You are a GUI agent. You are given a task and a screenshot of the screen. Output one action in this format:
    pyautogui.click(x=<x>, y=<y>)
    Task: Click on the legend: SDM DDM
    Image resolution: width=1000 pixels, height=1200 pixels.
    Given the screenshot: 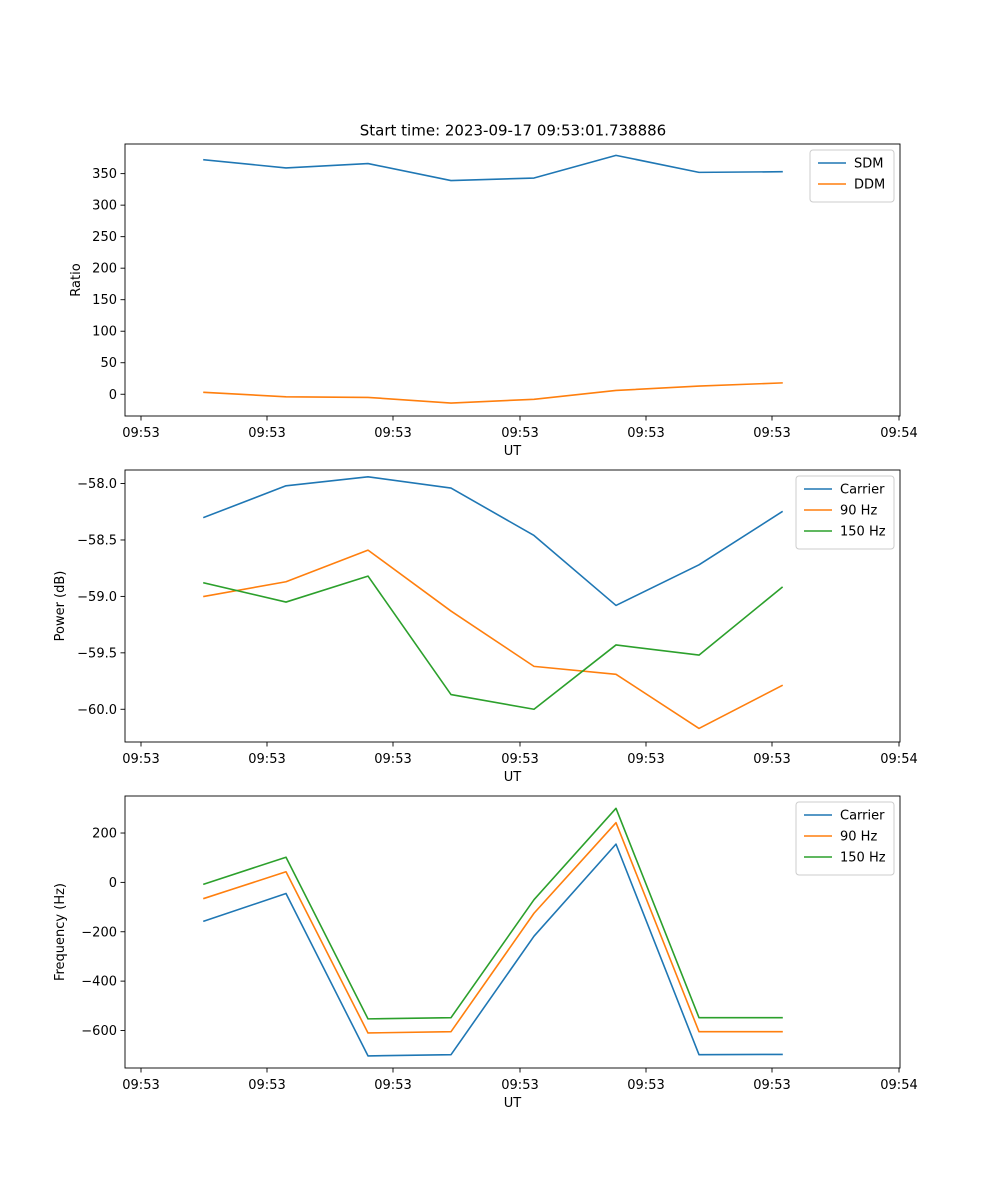 What is the action you would take?
    pyautogui.click(x=852, y=176)
    